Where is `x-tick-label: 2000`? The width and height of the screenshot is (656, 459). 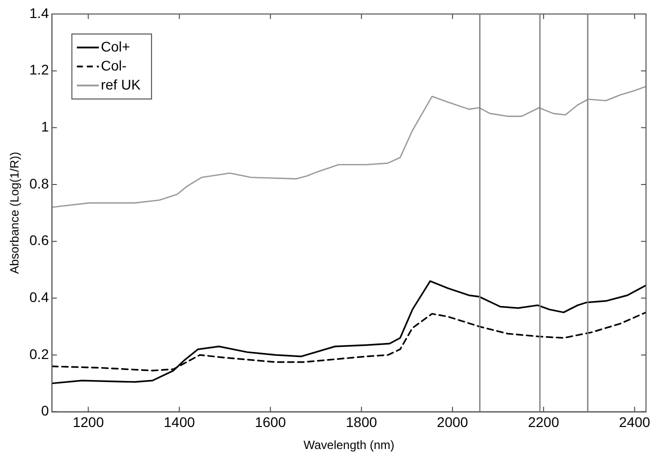 x-tick-label: 2000 is located at coordinates (452, 422).